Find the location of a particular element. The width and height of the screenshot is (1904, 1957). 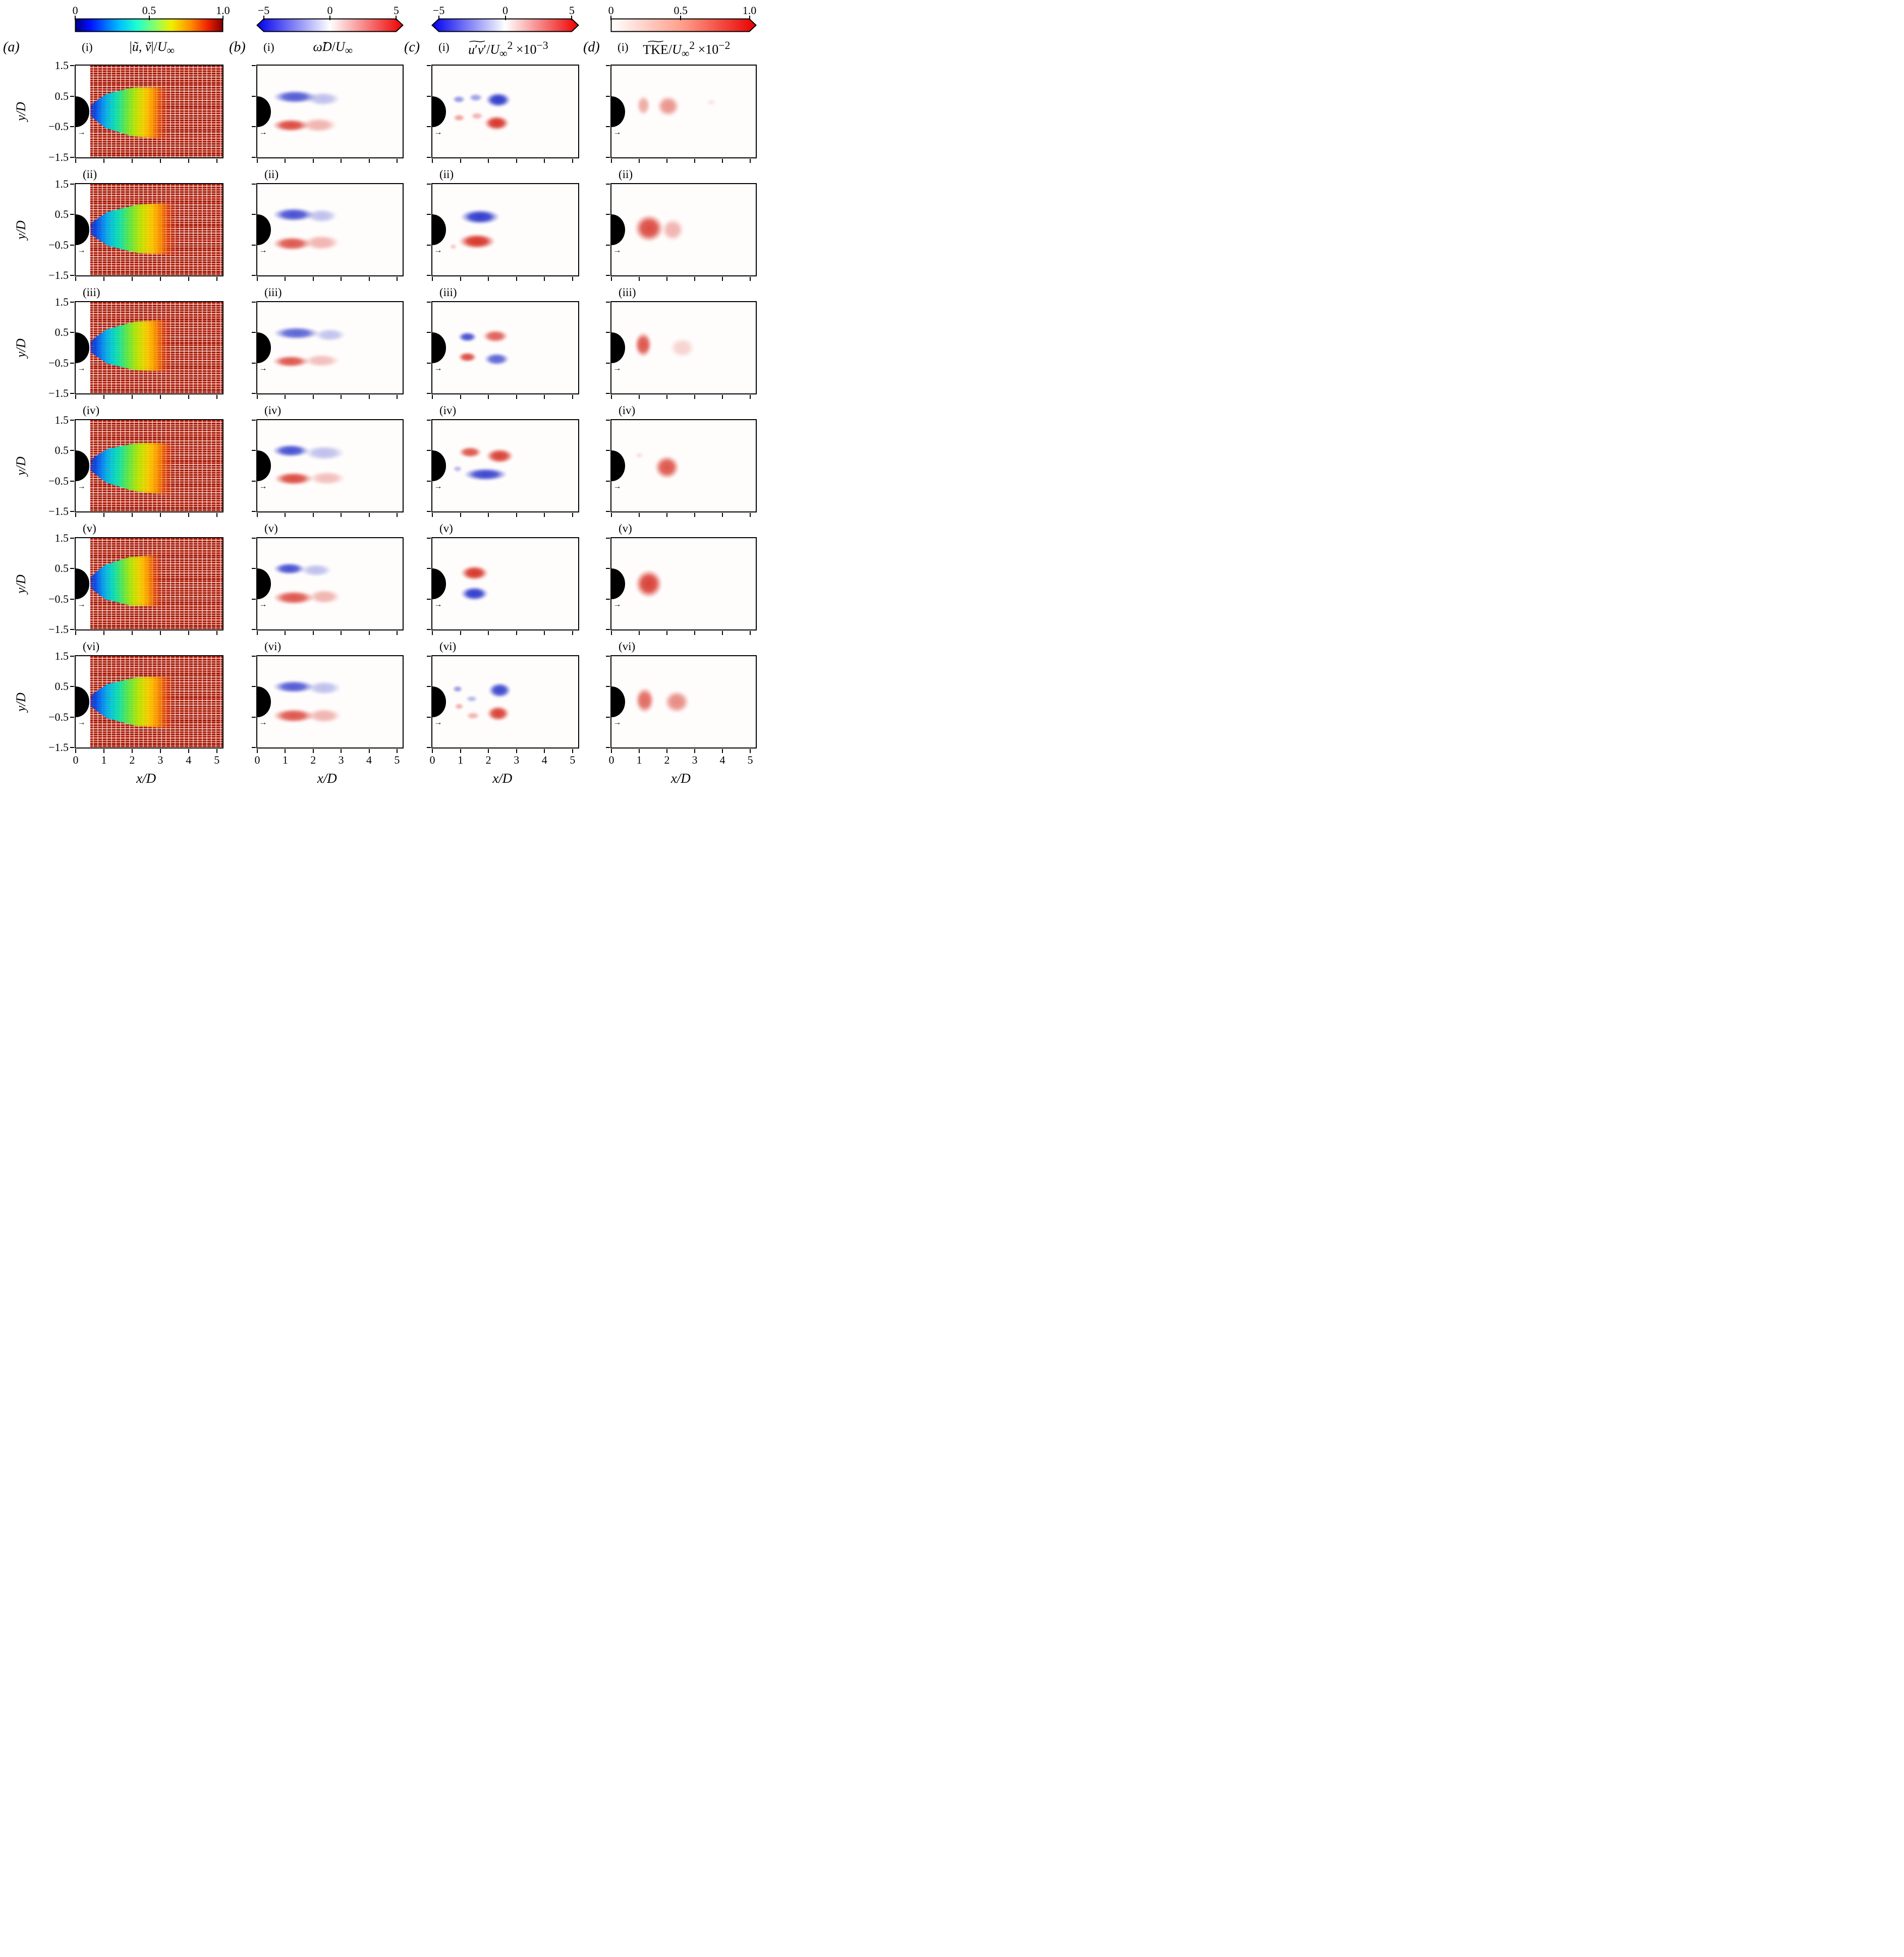

row-label-cell: (iii) is located at coordinates (683, 288).